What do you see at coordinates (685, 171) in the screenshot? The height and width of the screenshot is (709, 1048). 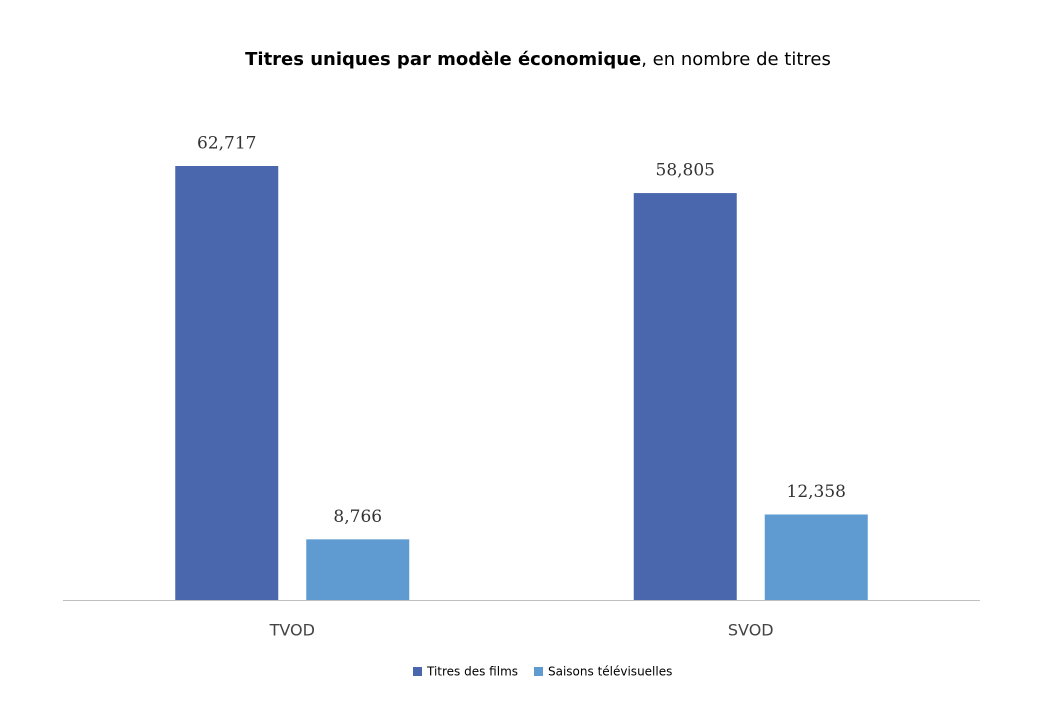 I see `value-label: 58,805` at bounding box center [685, 171].